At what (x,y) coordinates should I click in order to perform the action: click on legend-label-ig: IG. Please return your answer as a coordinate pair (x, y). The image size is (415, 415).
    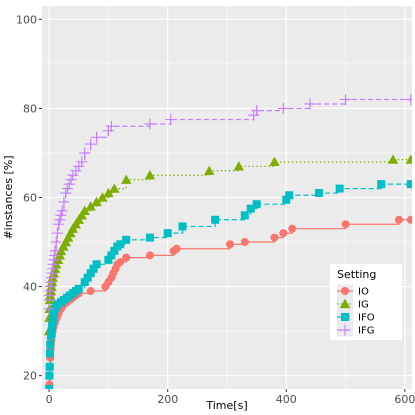
    Looking at the image, I should click on (363, 305).